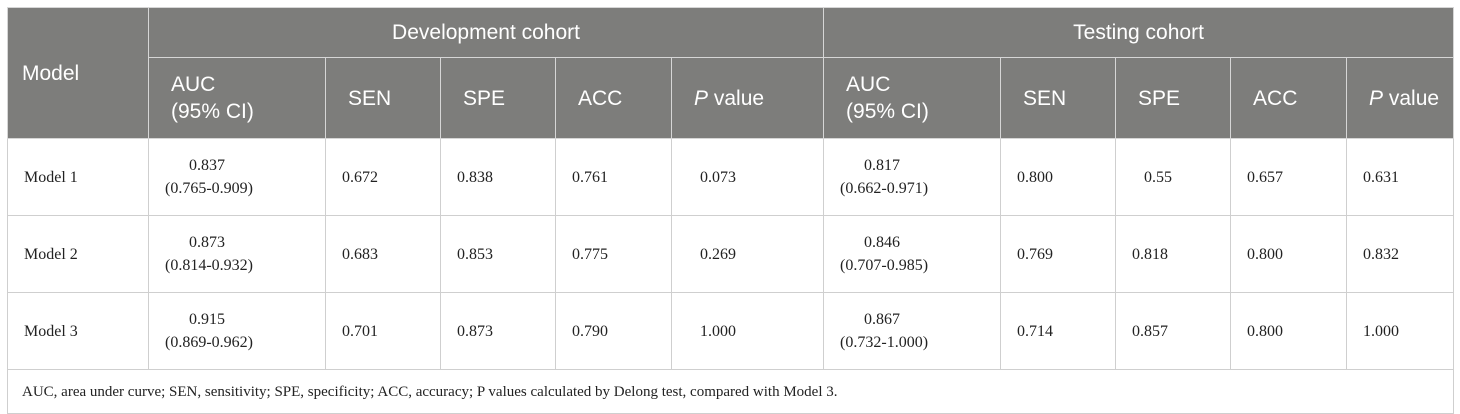 The image size is (1460, 414). Describe the element at coordinates (498, 331) in the screenshot. I see `cell-dev-spe: 0.873` at that location.